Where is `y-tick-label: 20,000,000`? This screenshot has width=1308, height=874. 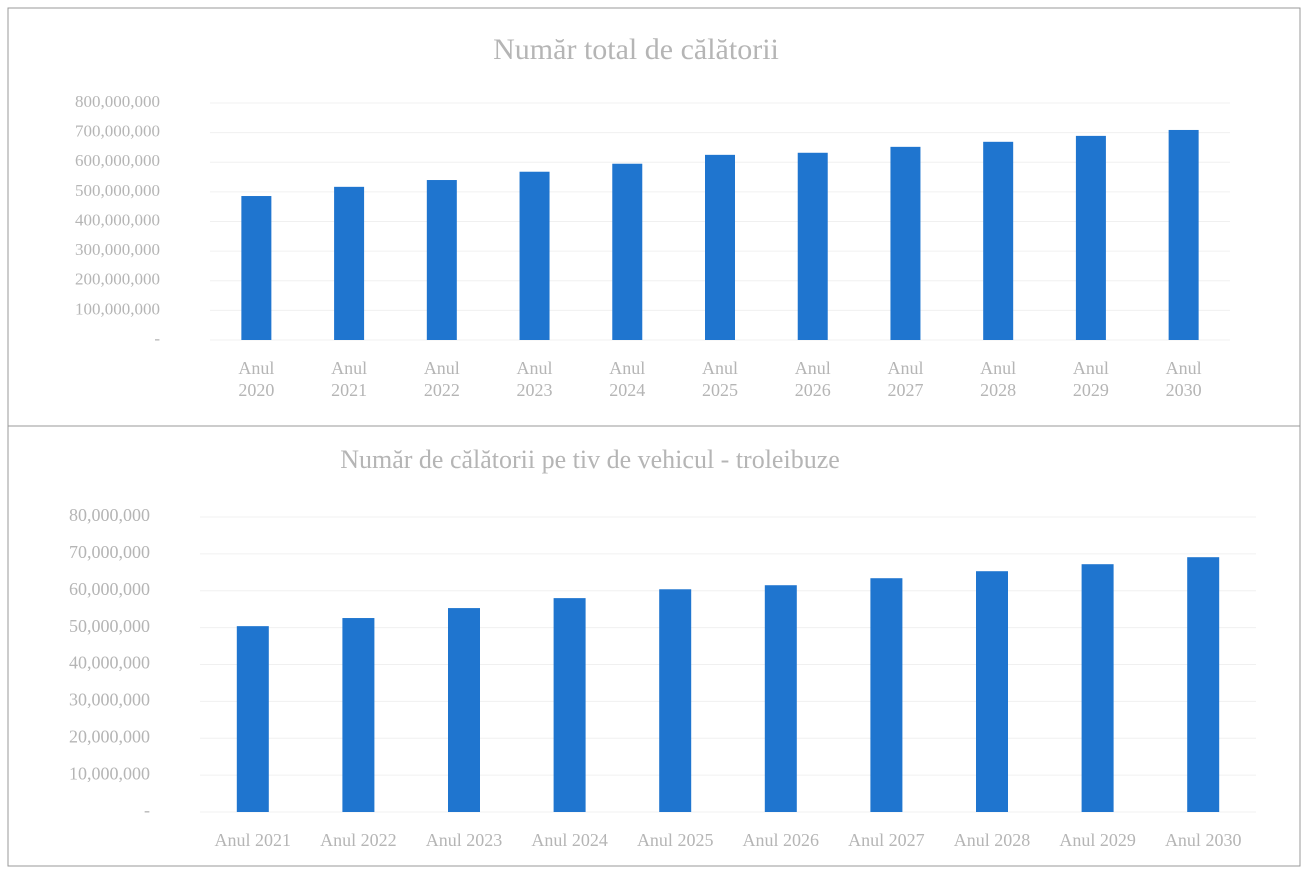
y-tick-label: 20,000,000 is located at coordinates (109, 736).